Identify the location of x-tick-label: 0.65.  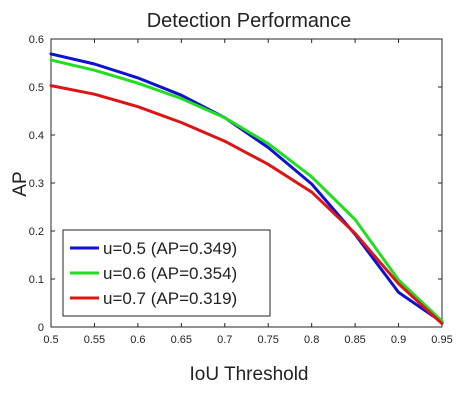
(181, 340).